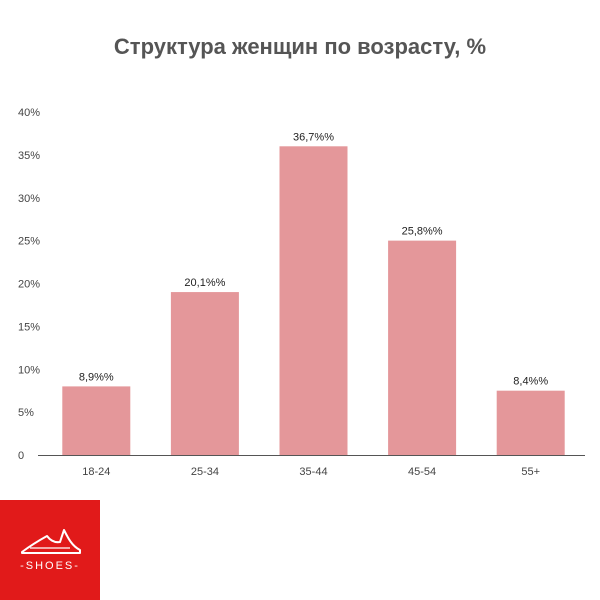 The height and width of the screenshot is (600, 600). I want to click on y-tick-label: 40%, so click(29, 113).